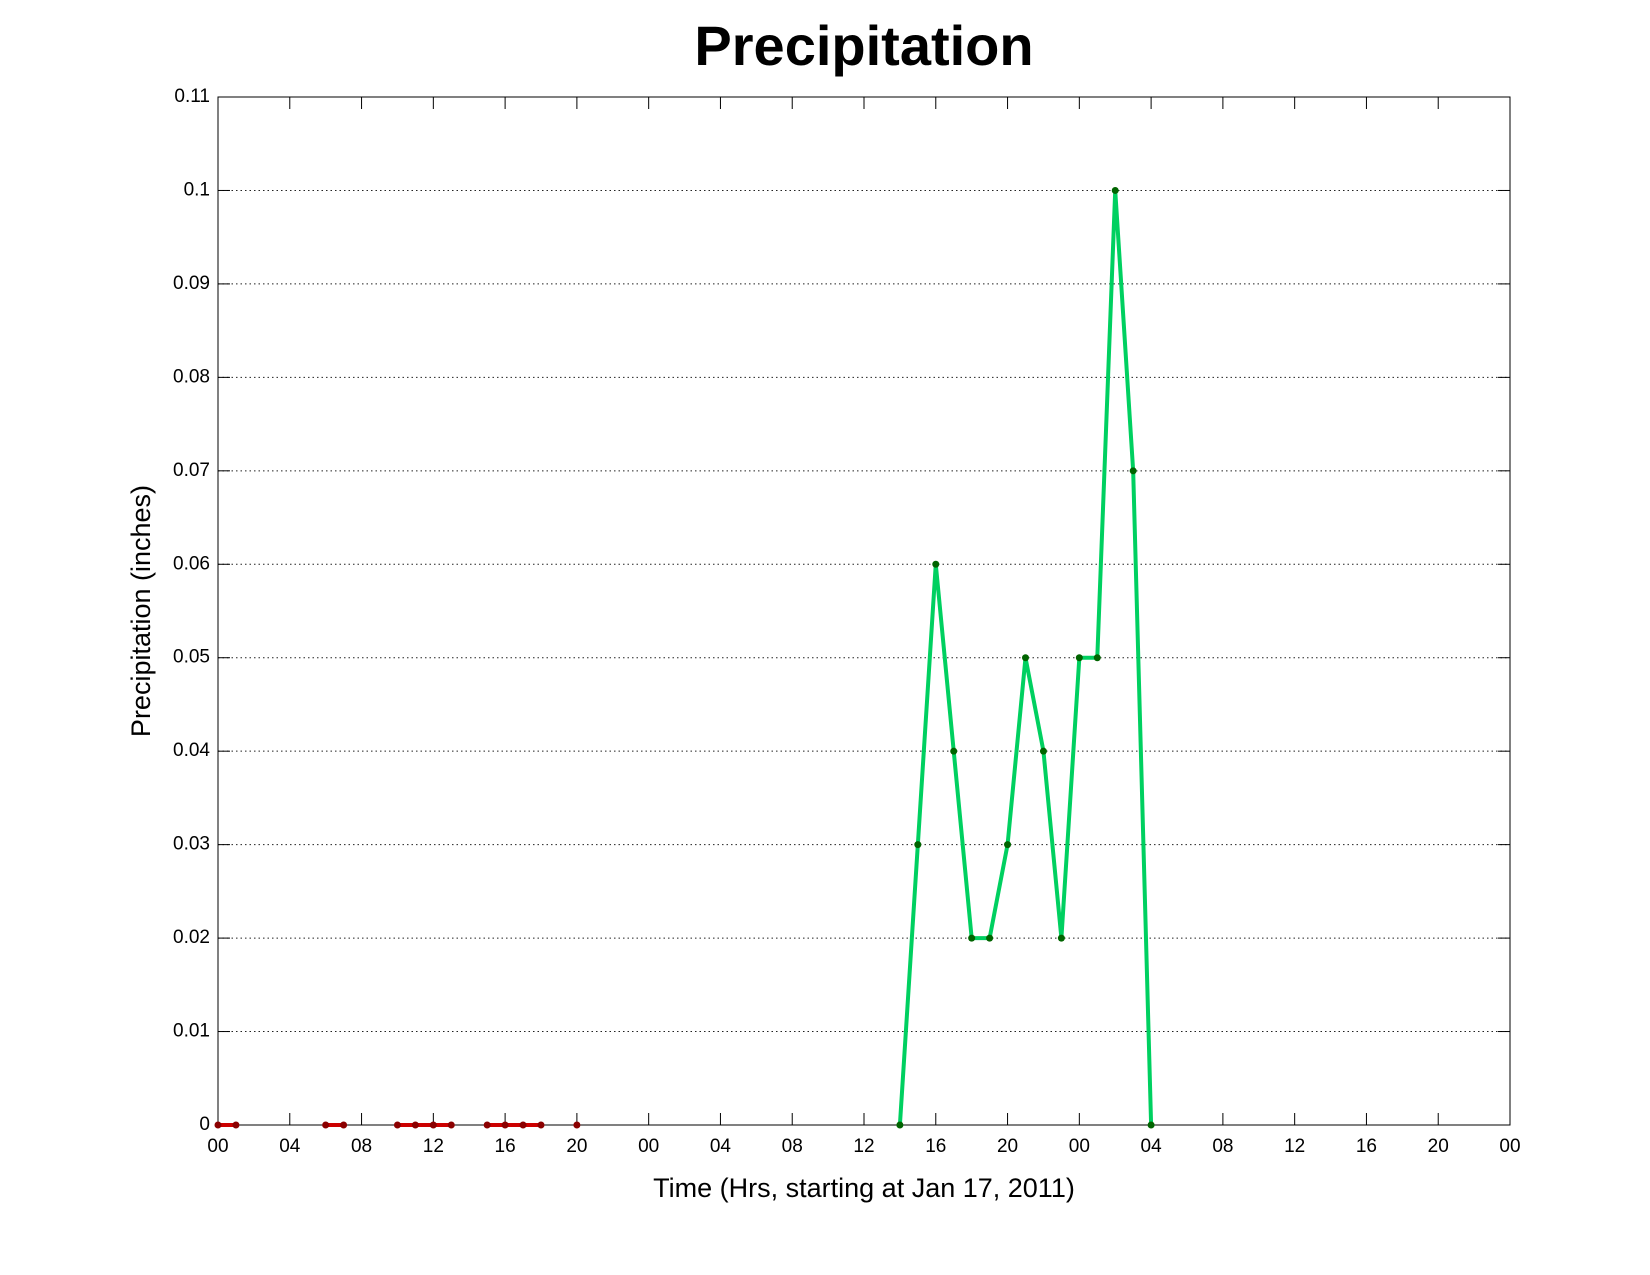 The height and width of the screenshot is (1275, 1650). What do you see at coordinates (191, 283) in the screenshot?
I see `y-tick-label: 0.09` at bounding box center [191, 283].